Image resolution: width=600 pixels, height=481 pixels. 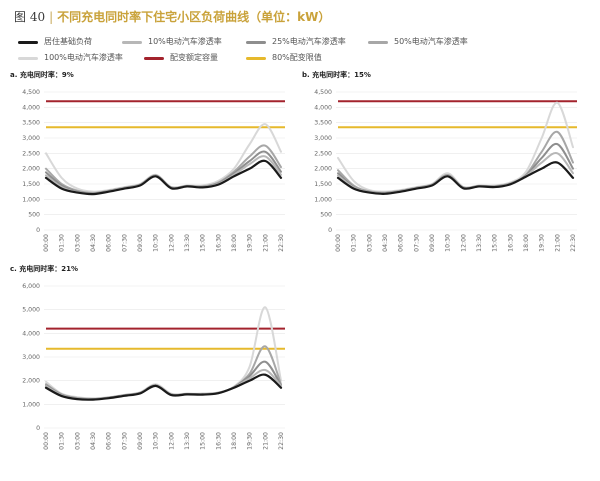 I want to click on chart-a-ytick-label: 4,000, so click(x=31, y=107).